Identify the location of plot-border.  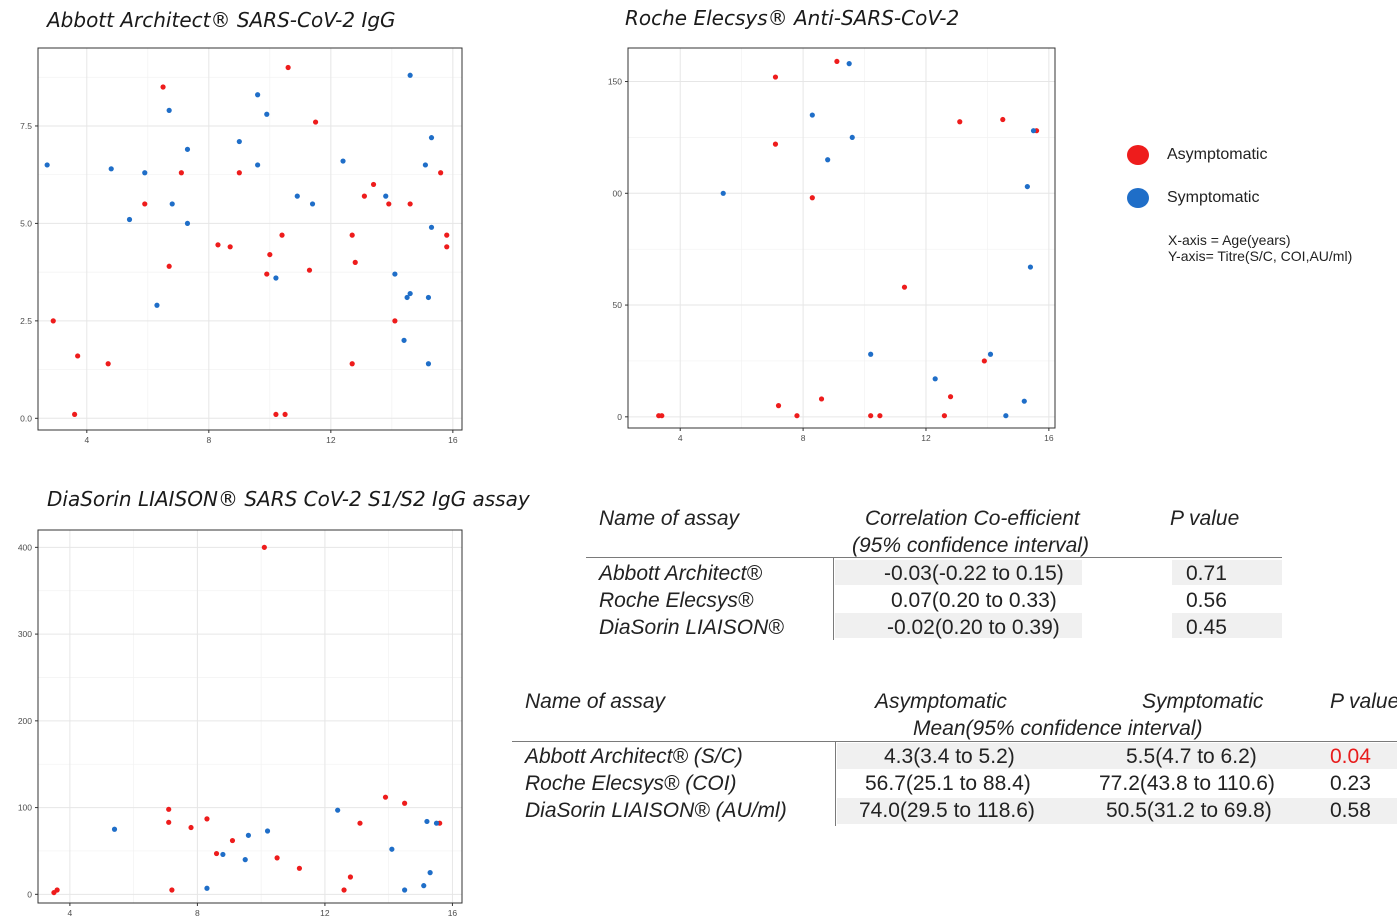
(250, 239).